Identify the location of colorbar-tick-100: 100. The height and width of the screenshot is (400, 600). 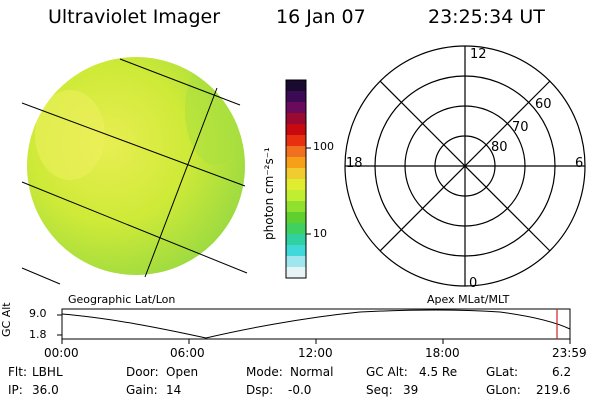
(323, 146).